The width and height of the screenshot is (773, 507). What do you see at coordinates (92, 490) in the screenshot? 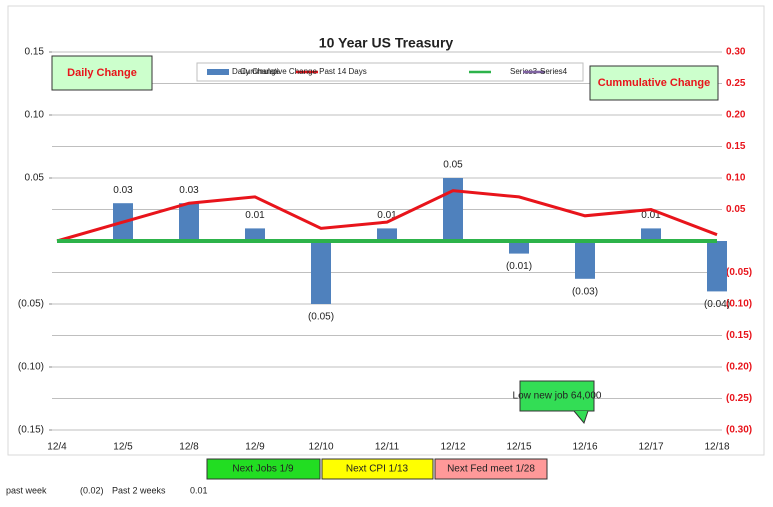
I see `footer-value: (0.02)` at bounding box center [92, 490].